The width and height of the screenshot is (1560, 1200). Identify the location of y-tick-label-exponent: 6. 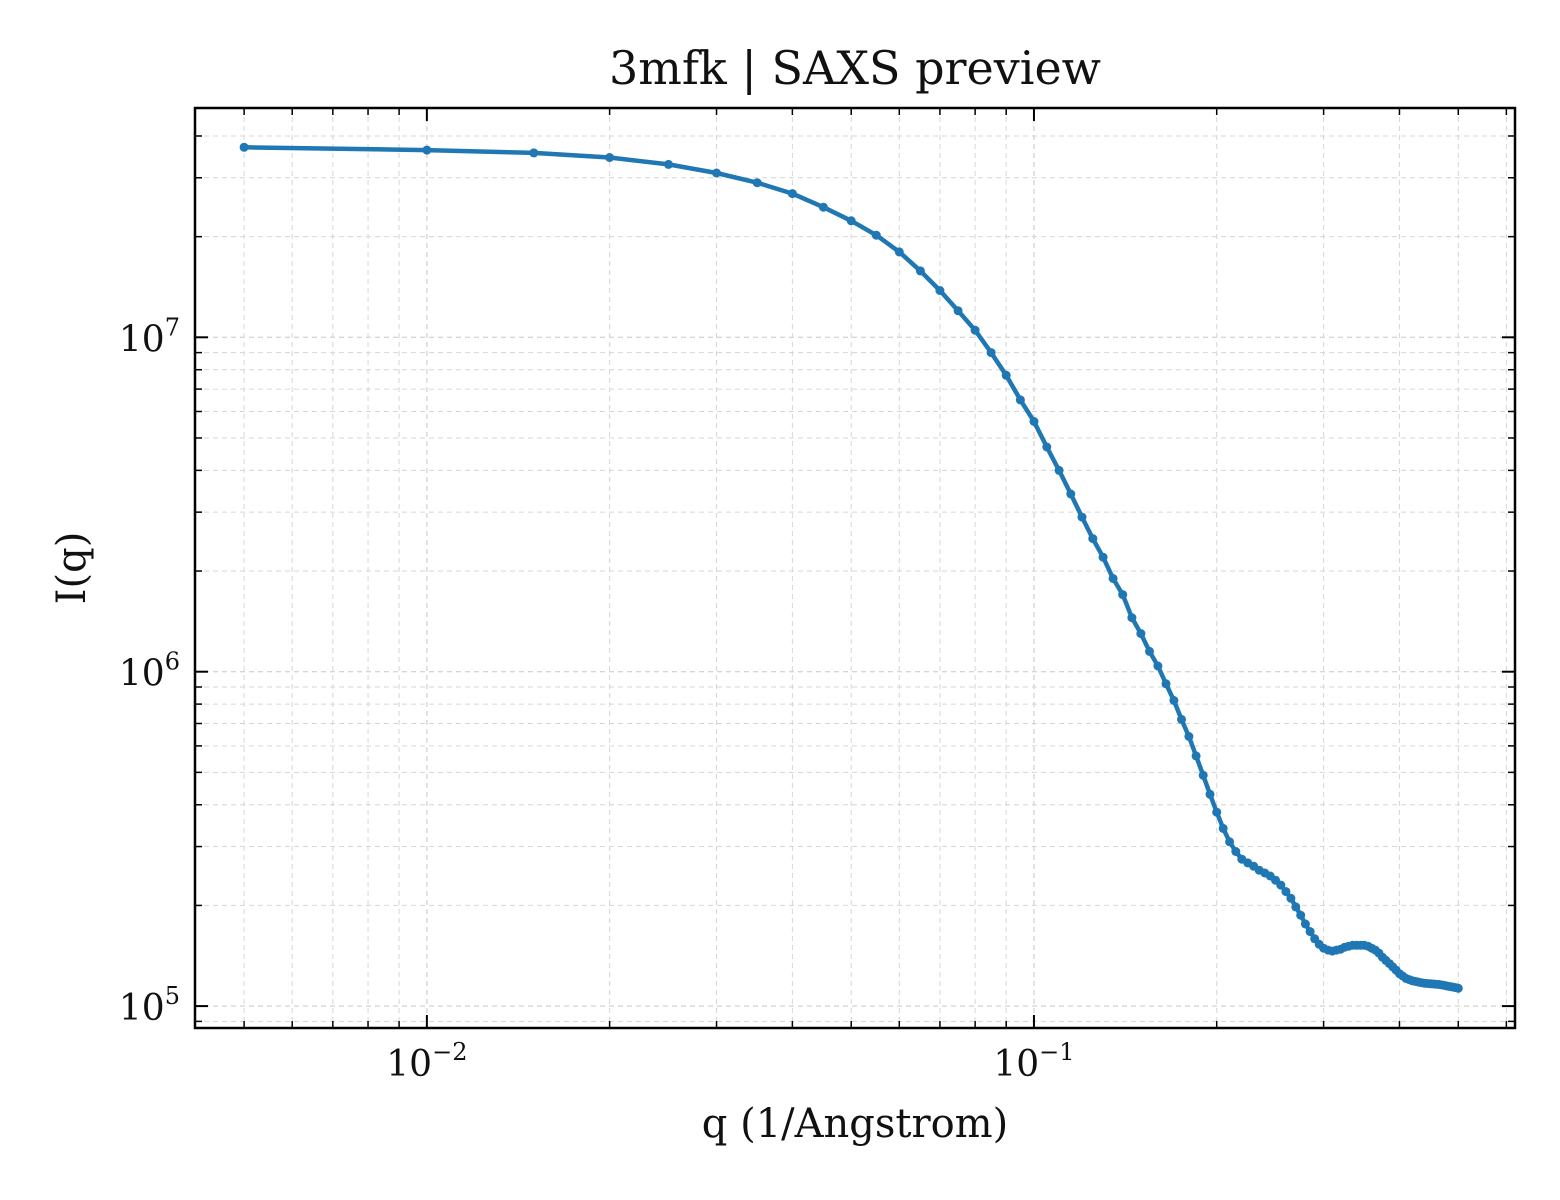
(172, 662).